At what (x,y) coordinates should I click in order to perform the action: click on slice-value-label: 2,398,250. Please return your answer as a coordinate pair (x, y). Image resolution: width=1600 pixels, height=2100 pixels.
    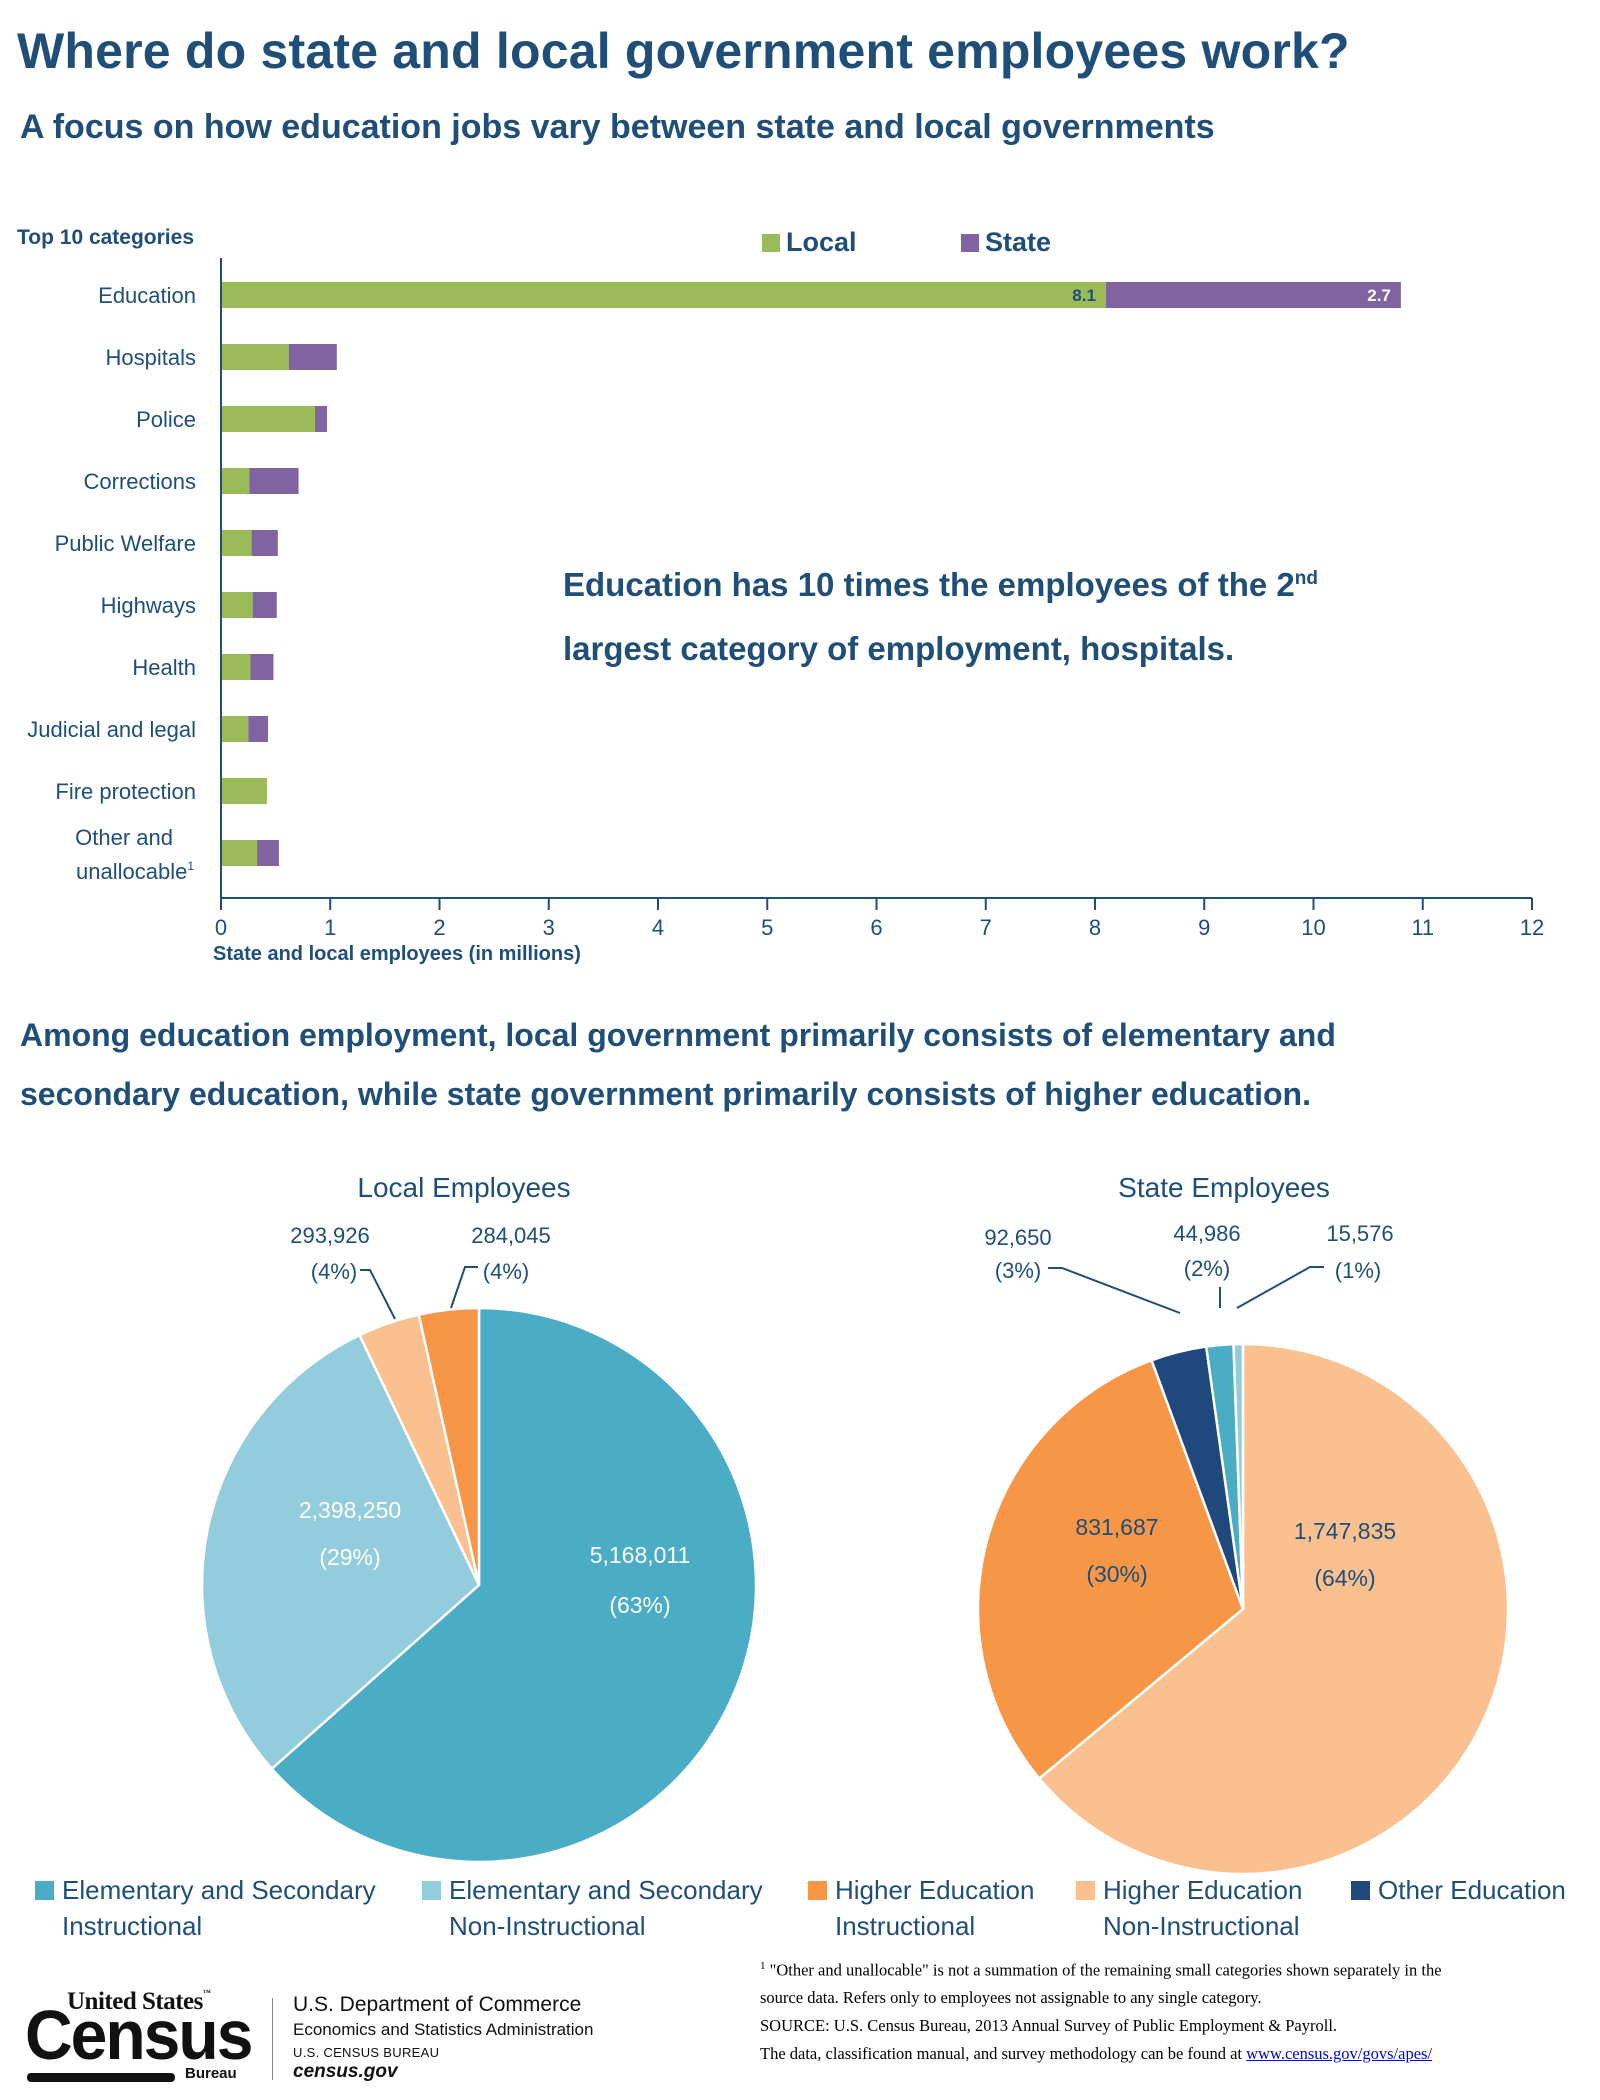
    Looking at the image, I should click on (350, 1510).